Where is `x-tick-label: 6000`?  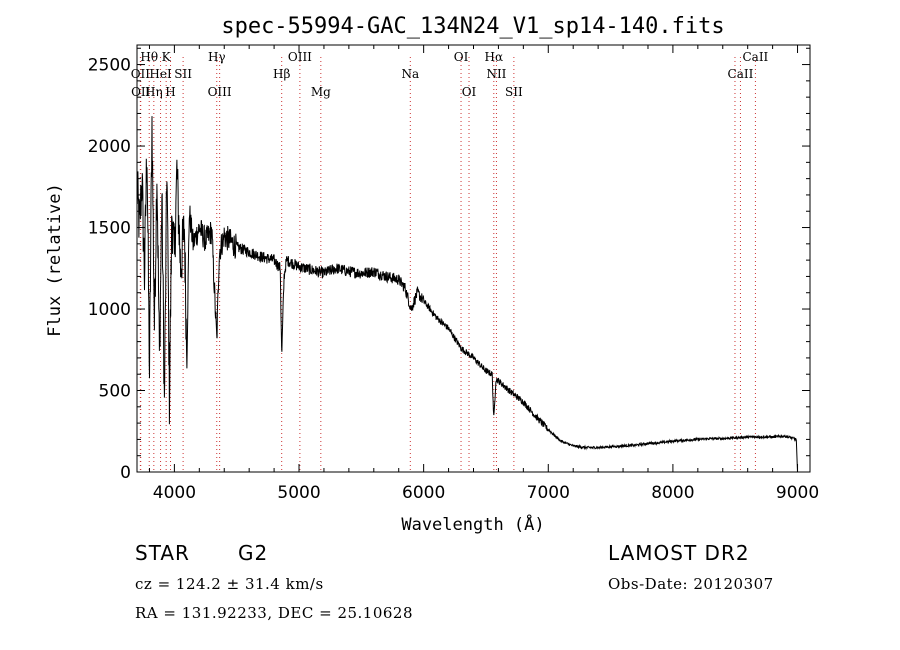 x-tick-label: 6000 is located at coordinates (423, 493).